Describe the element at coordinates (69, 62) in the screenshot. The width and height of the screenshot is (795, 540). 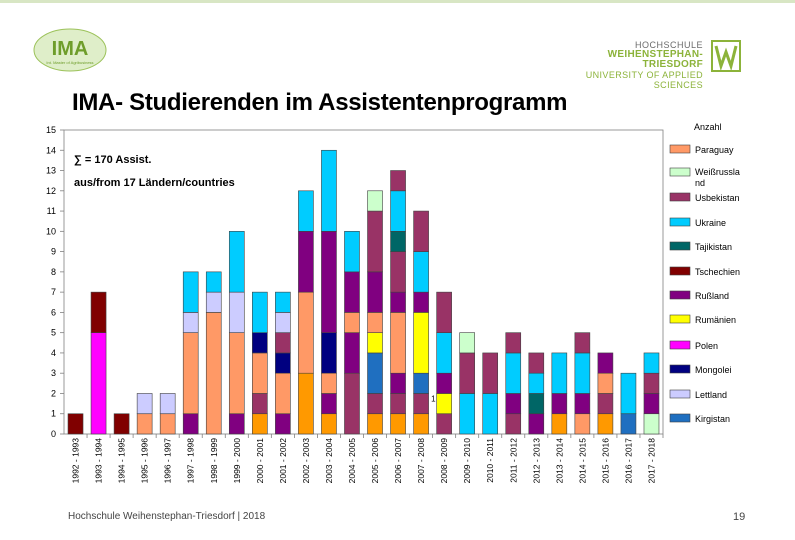
I see `ima-logo-subtext: Int. Master of Agribusiness` at that location.